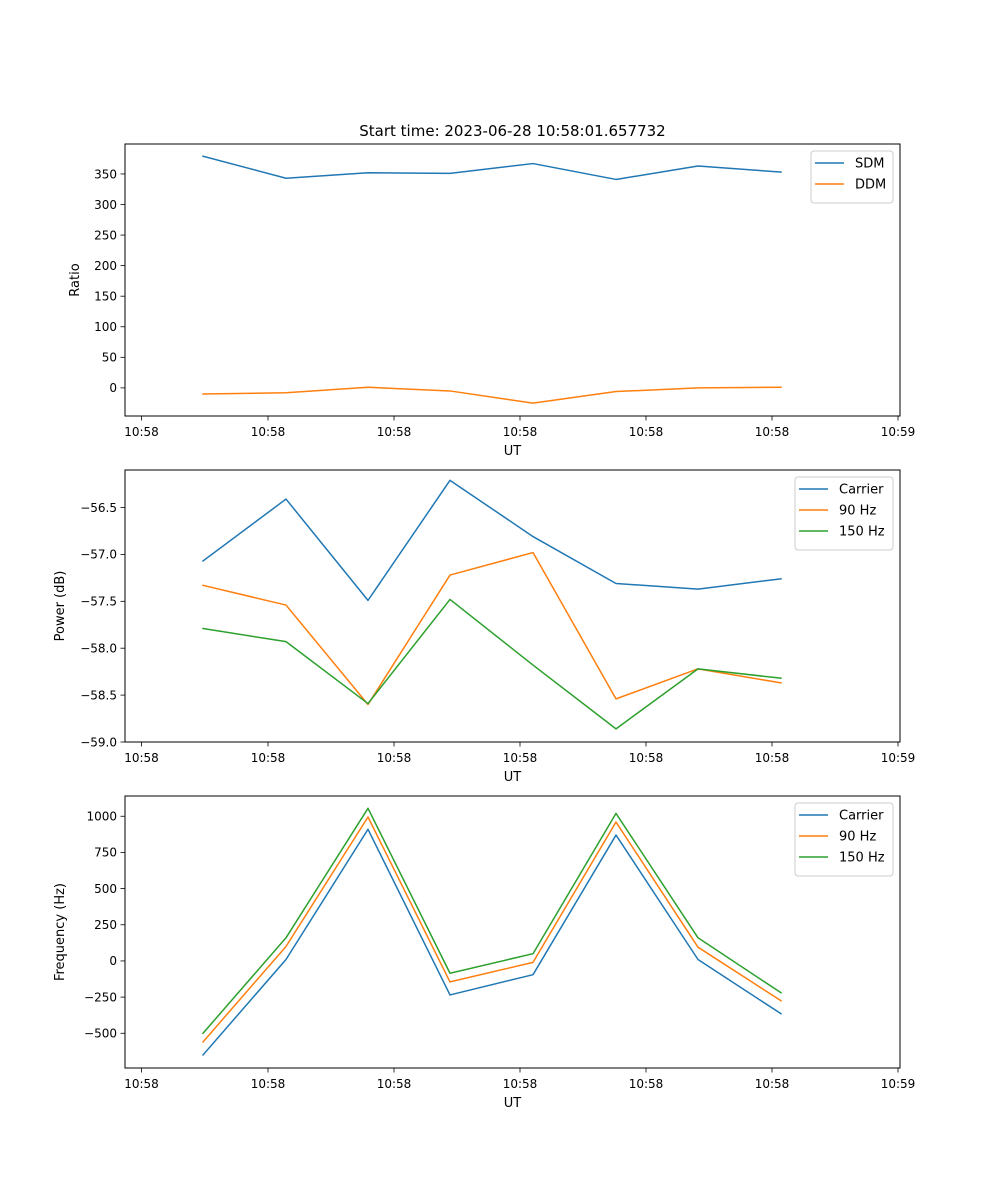 Image resolution: width=1000 pixels, height=1200 pixels. What do you see at coordinates (60, 932) in the screenshot?
I see `y-axis-label: Frequency (Hz)` at bounding box center [60, 932].